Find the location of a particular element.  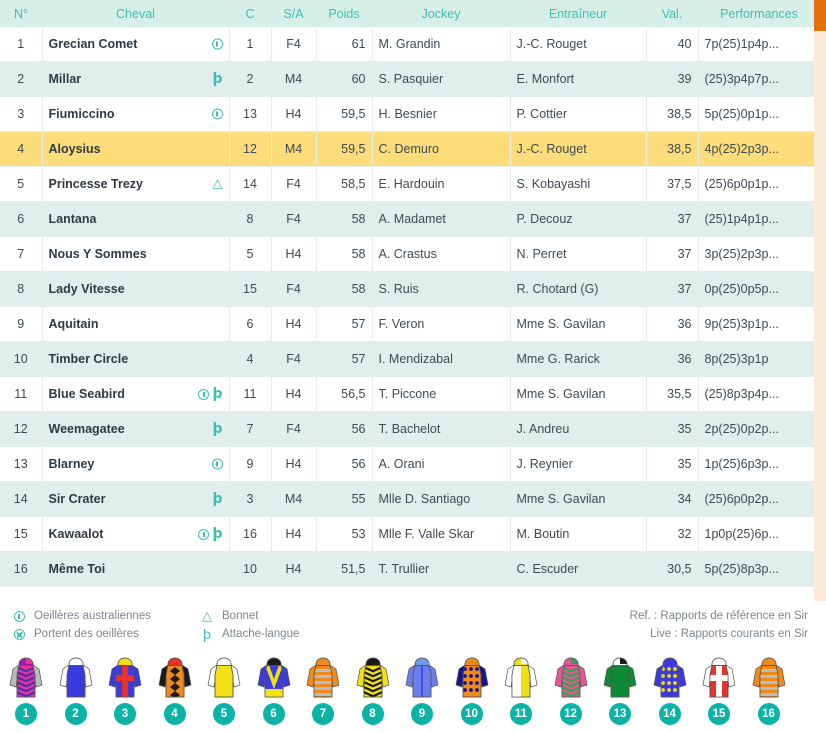

cell-jockey: S. Ruis is located at coordinates (441, 289).